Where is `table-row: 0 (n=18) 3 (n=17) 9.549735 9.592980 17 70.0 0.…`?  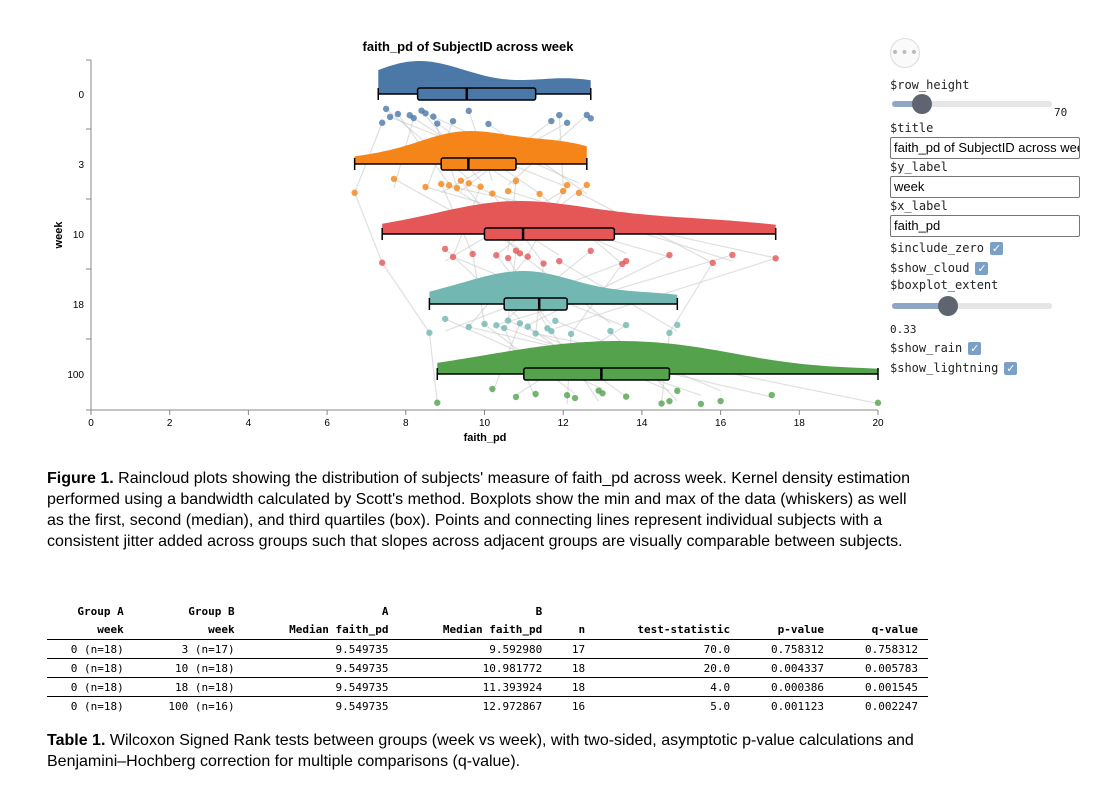 table-row: 0 (n=18) 3 (n=17) 9.549735 9.592980 17 70.0 0.… is located at coordinates (487, 649).